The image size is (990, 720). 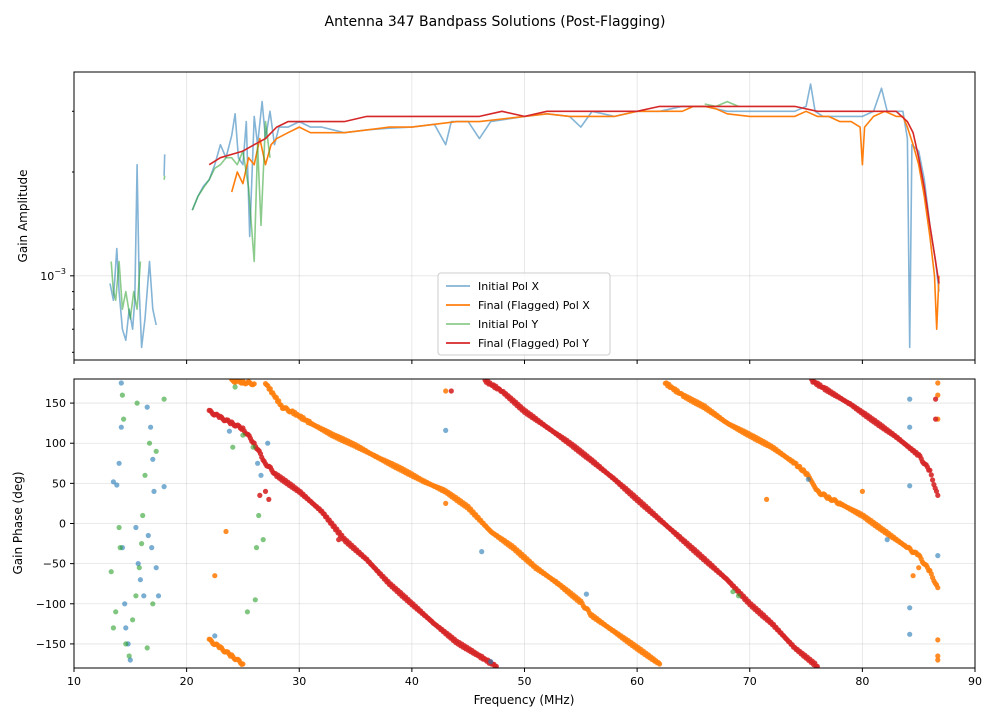 What do you see at coordinates (53, 275) in the screenshot?
I see `amp-y-tick-label: 10−3` at bounding box center [53, 275].